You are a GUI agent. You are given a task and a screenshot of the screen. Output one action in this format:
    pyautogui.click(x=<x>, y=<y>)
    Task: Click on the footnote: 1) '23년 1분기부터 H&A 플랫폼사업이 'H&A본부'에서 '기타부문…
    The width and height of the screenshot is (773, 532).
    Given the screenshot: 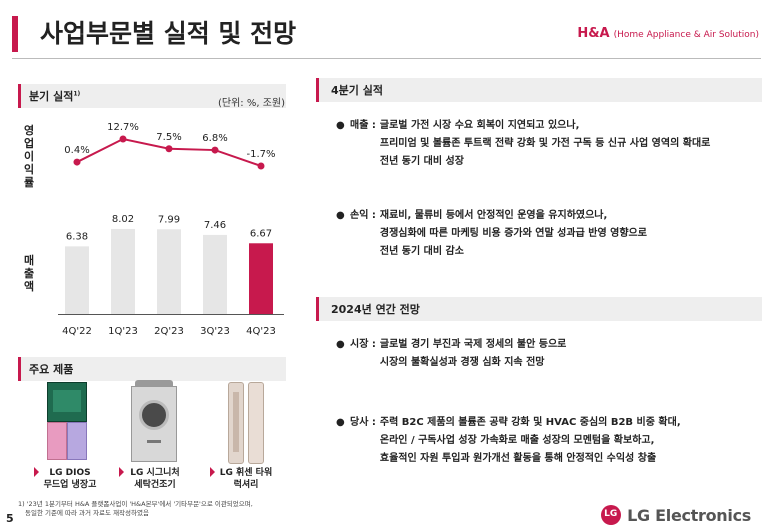 What is the action you would take?
    pyautogui.click(x=135, y=508)
    